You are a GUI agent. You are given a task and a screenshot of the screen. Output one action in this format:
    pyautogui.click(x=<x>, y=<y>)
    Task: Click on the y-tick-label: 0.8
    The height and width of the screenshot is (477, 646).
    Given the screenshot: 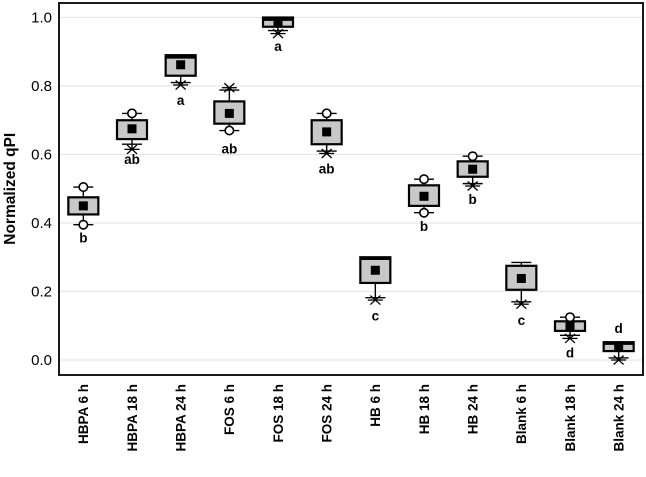 What is the action you would take?
    pyautogui.click(x=41, y=86)
    